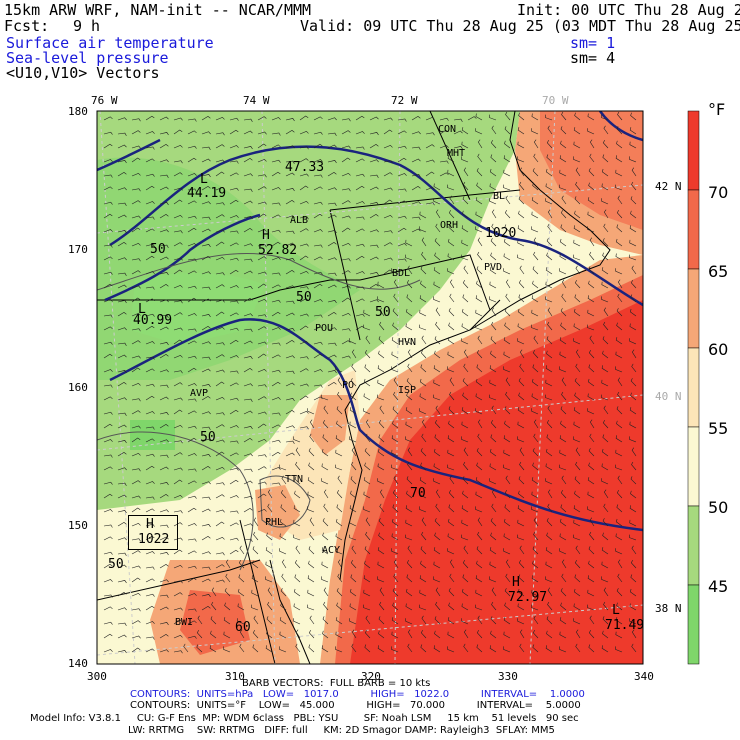 This screenshot has width=740, height=740. What do you see at coordinates (718, 349) in the screenshot?
I see `colorbar-label-60: 60` at bounding box center [718, 349].